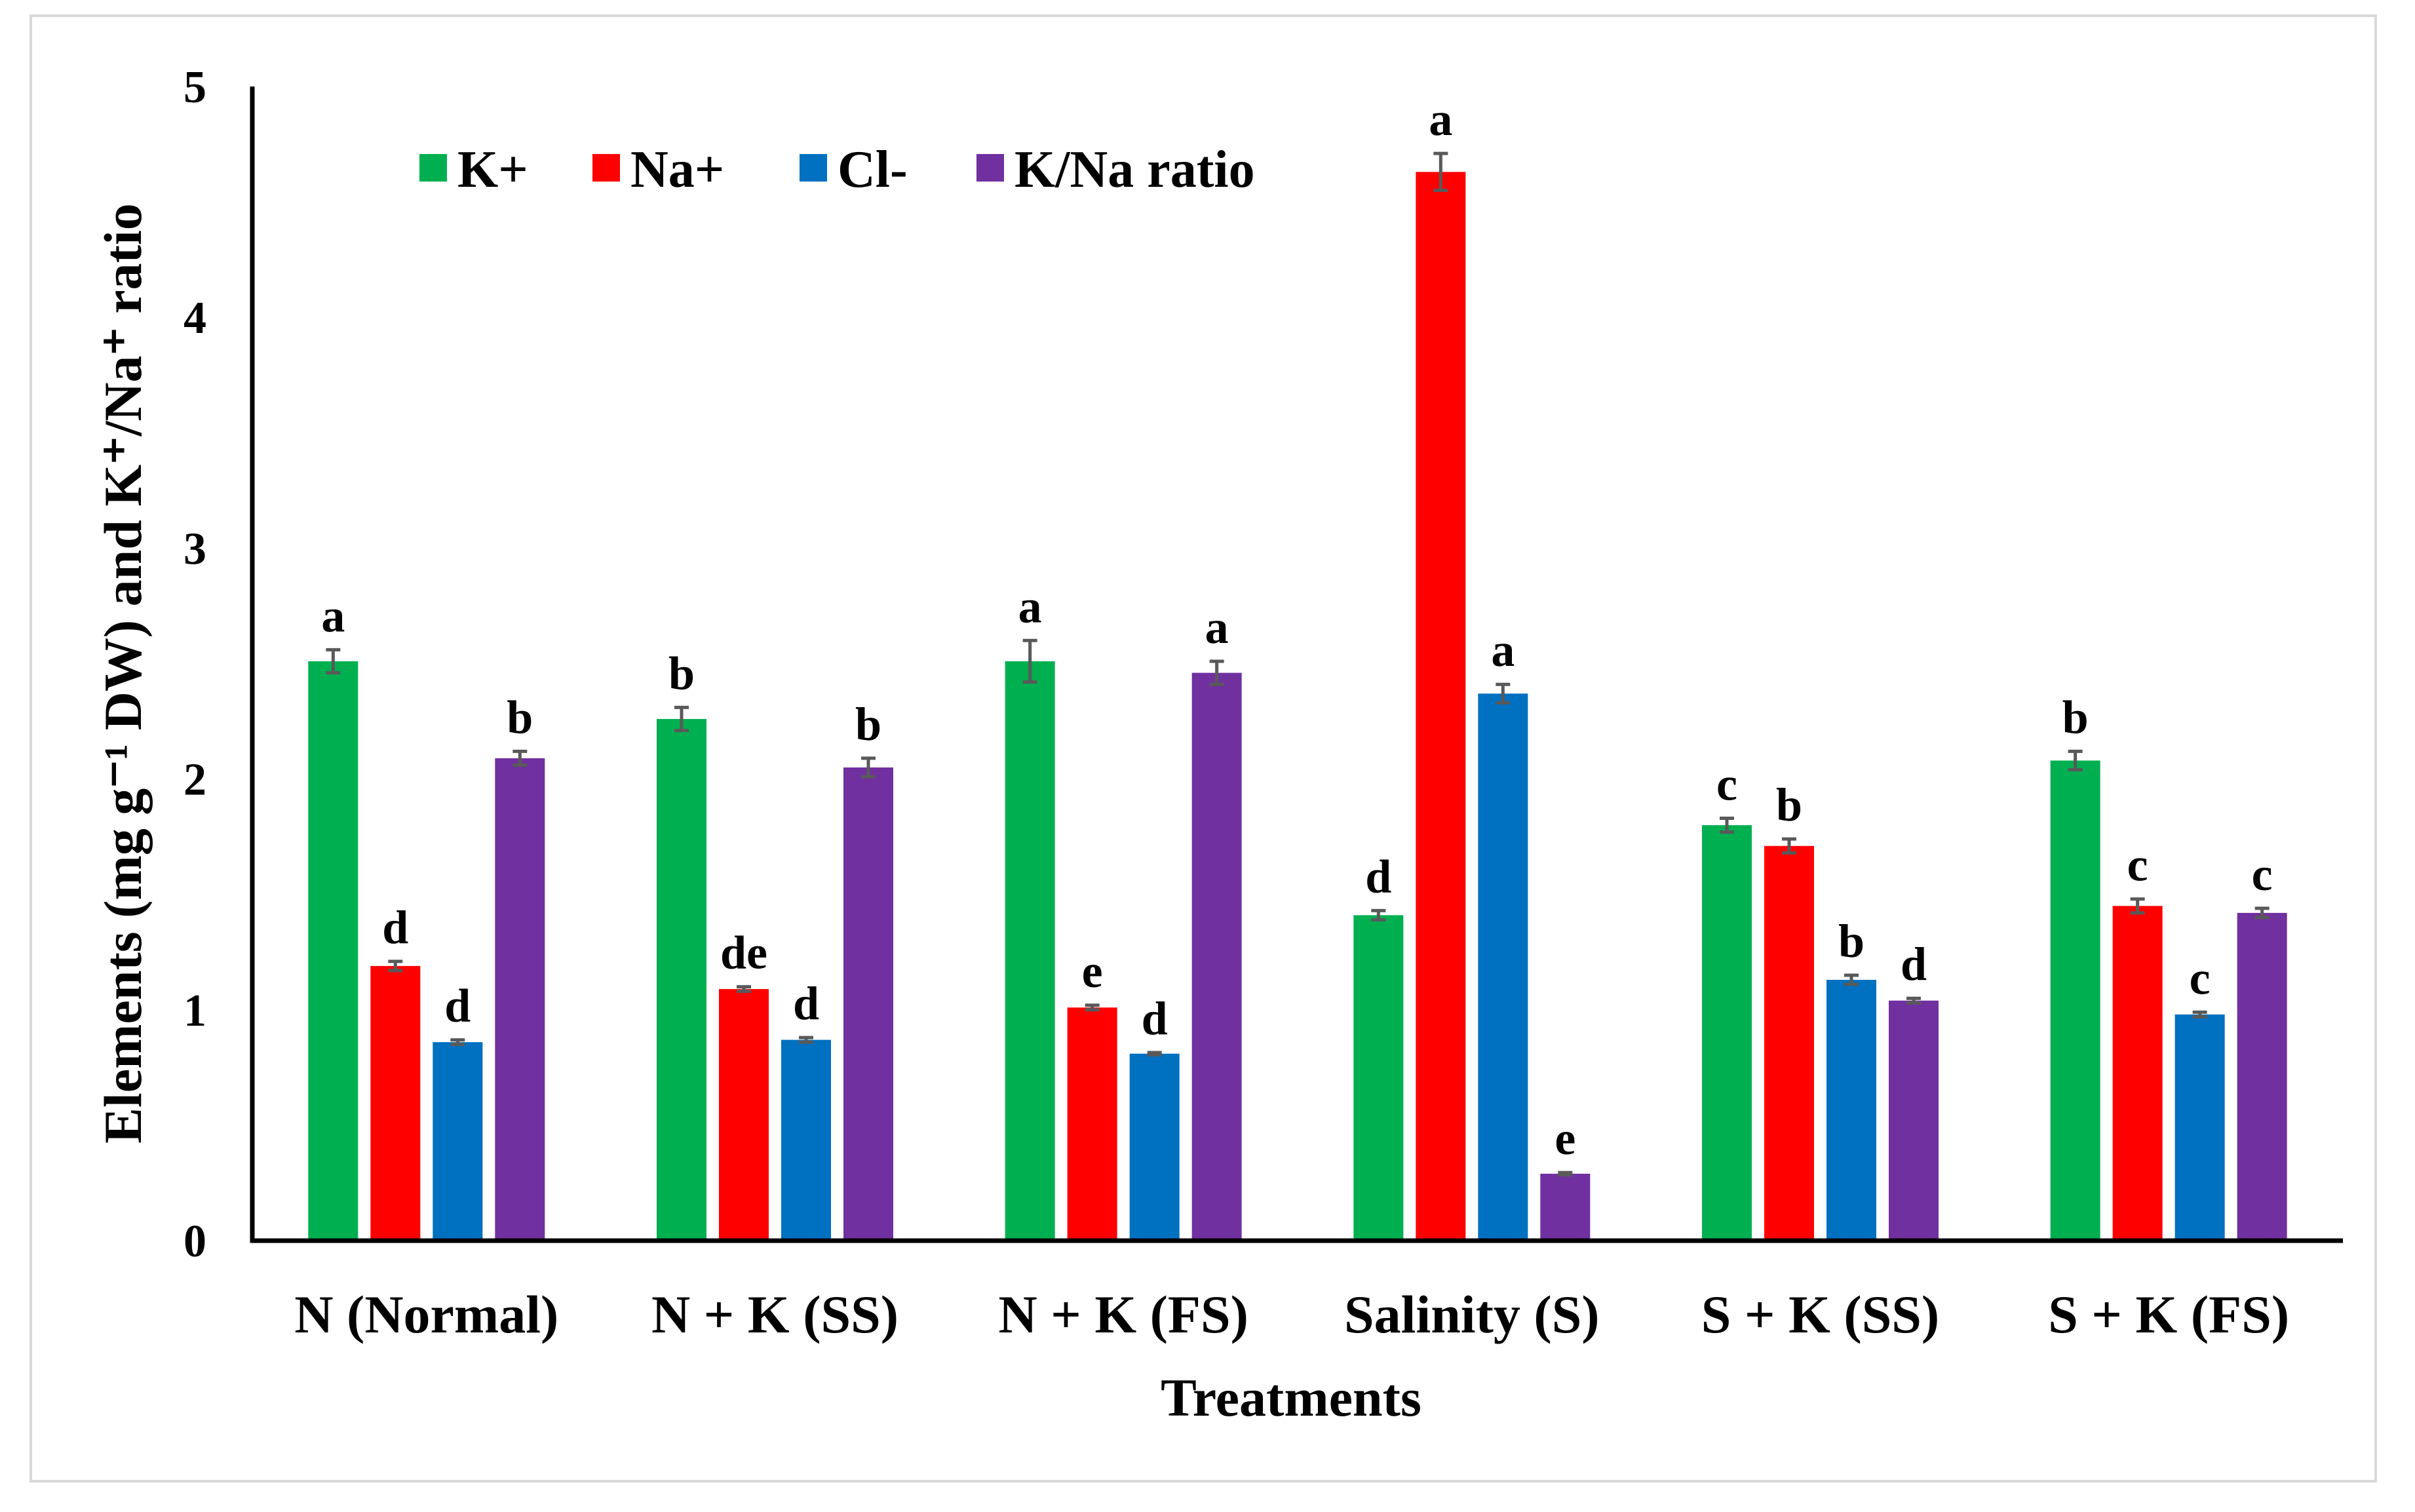 The width and height of the screenshot is (2415, 1512). Describe the element at coordinates (1440, 171) in the screenshot. I see `bar-salinity-s-na-error-bar` at that location.